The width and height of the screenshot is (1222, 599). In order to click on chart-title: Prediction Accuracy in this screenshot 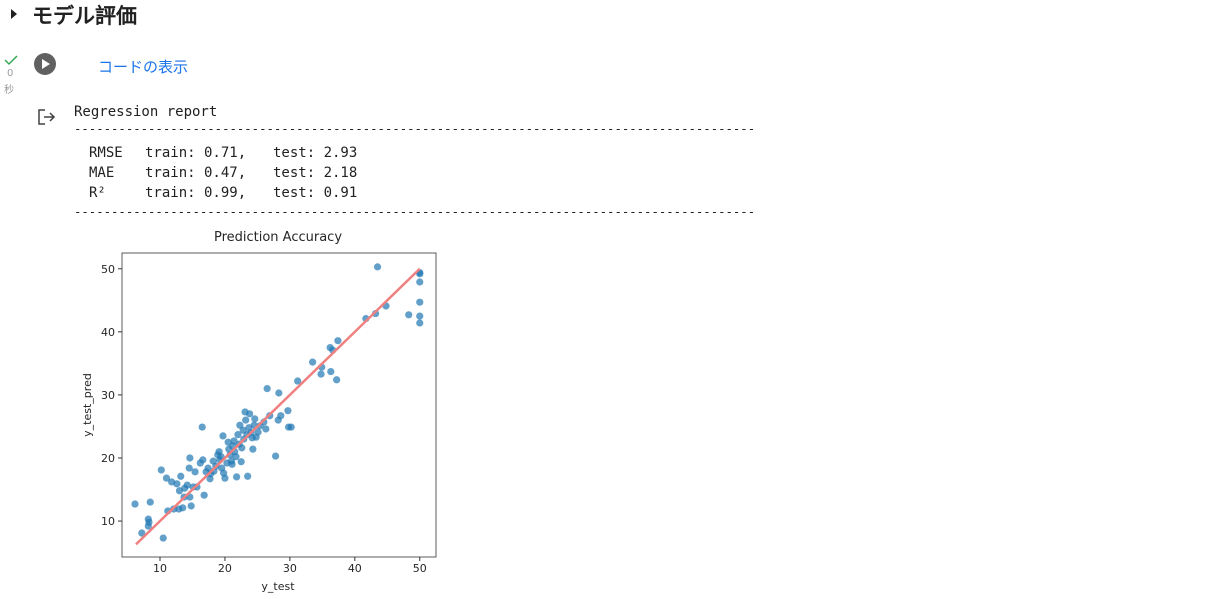, I will do `click(278, 237)`.